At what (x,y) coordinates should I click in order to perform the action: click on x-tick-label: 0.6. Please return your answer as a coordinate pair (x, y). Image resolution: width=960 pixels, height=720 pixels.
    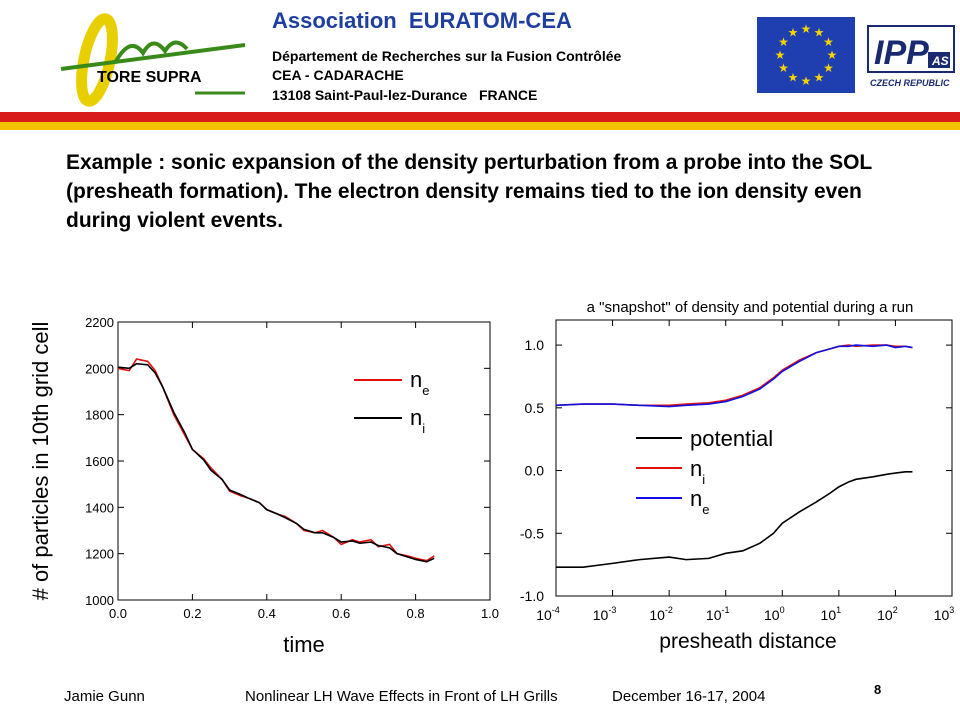
    Looking at the image, I should click on (341, 613).